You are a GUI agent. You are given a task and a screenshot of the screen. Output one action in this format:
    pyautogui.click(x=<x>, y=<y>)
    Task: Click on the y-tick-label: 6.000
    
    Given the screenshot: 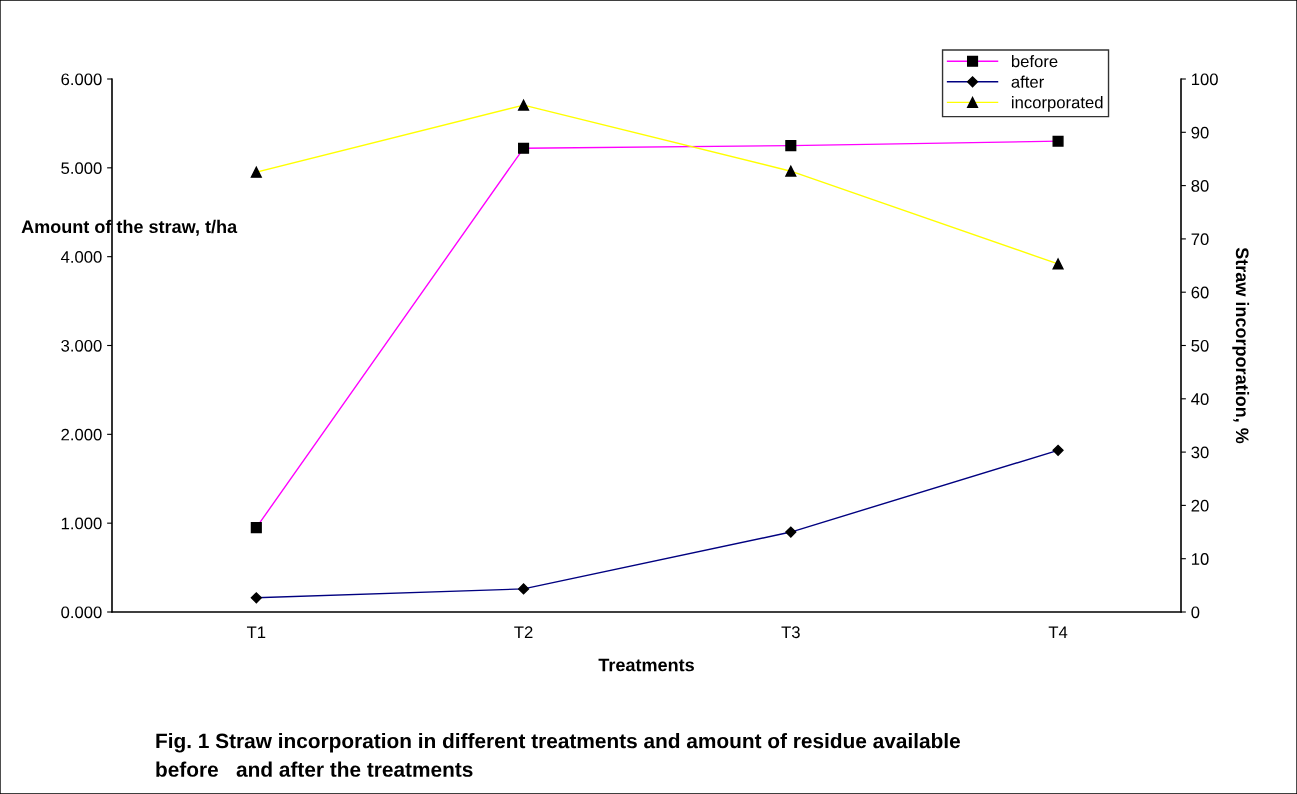 What is the action you would take?
    pyautogui.click(x=81, y=79)
    